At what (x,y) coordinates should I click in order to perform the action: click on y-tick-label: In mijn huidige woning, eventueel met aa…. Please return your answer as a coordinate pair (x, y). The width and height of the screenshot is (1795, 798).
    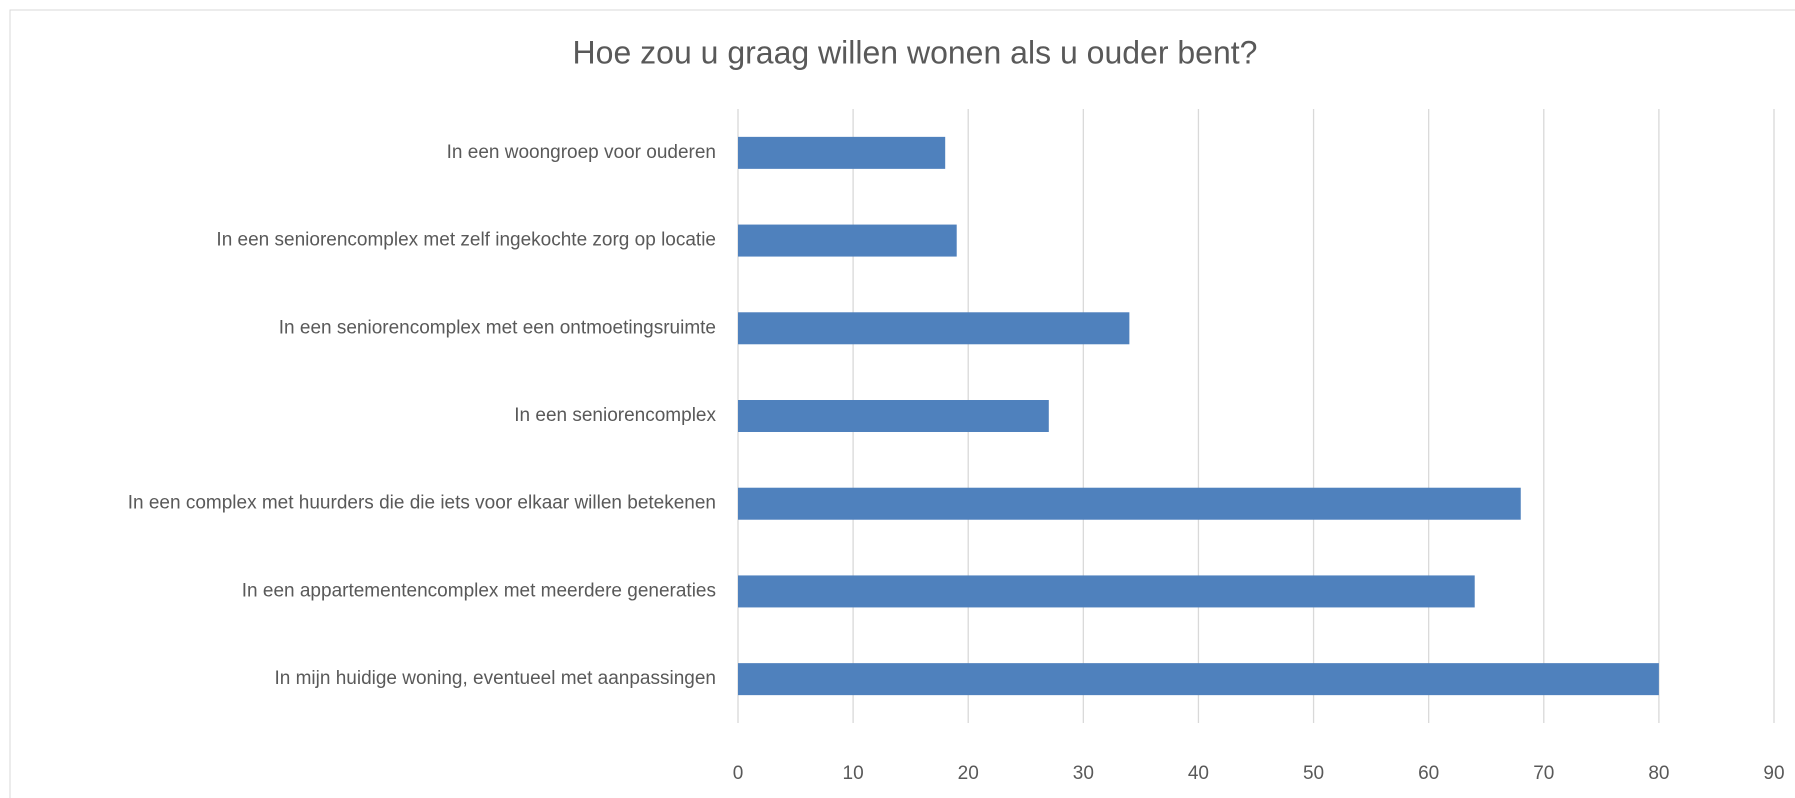
    Looking at the image, I should click on (495, 678).